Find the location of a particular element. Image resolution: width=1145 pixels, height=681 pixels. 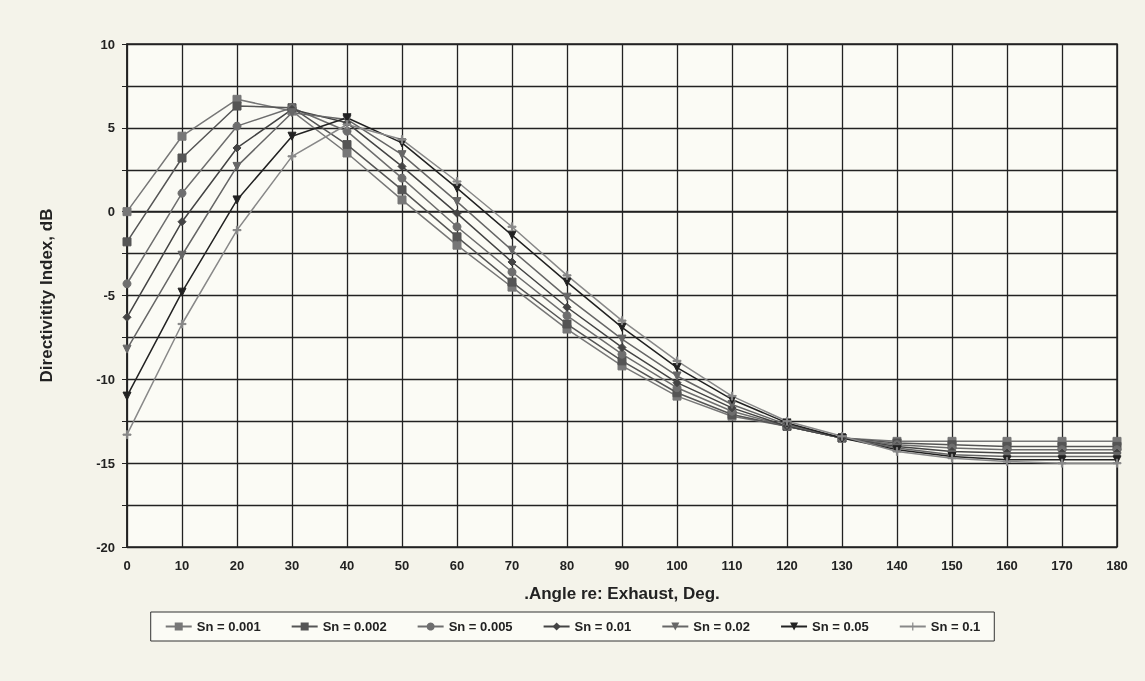

x-tick-label: 40 is located at coordinates (347, 565).